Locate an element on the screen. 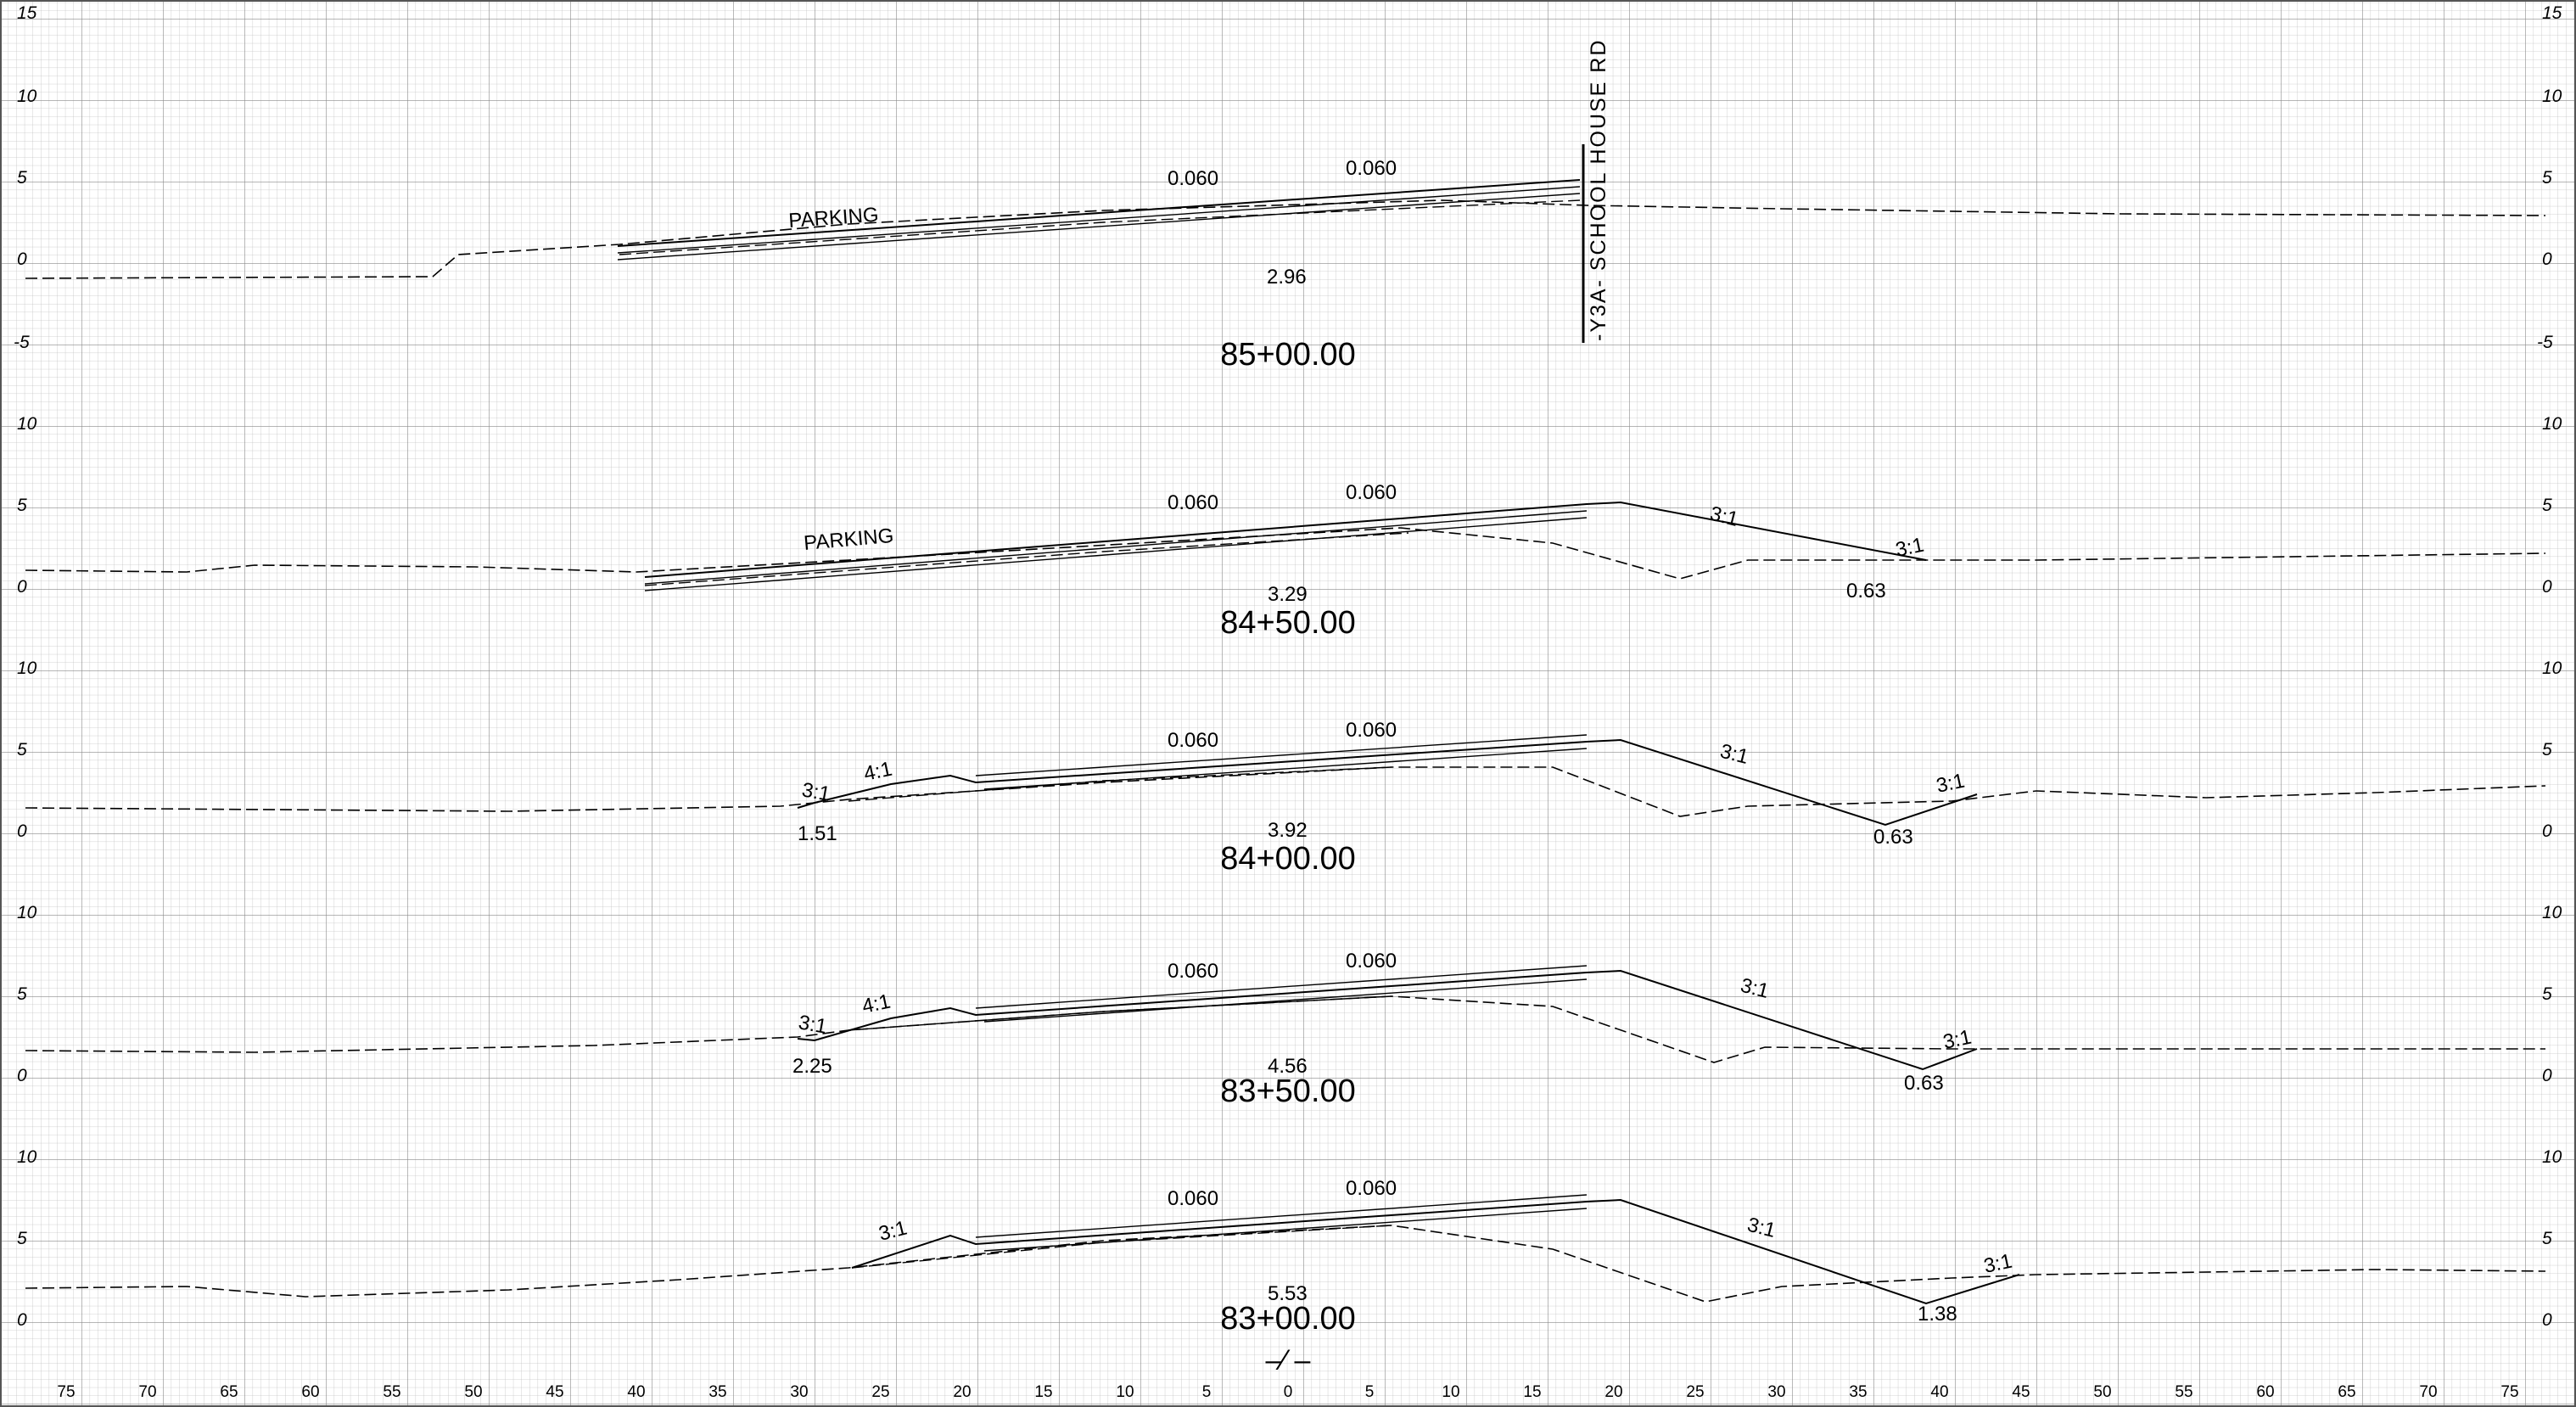  offset-label: 30 is located at coordinates (799, 1392).